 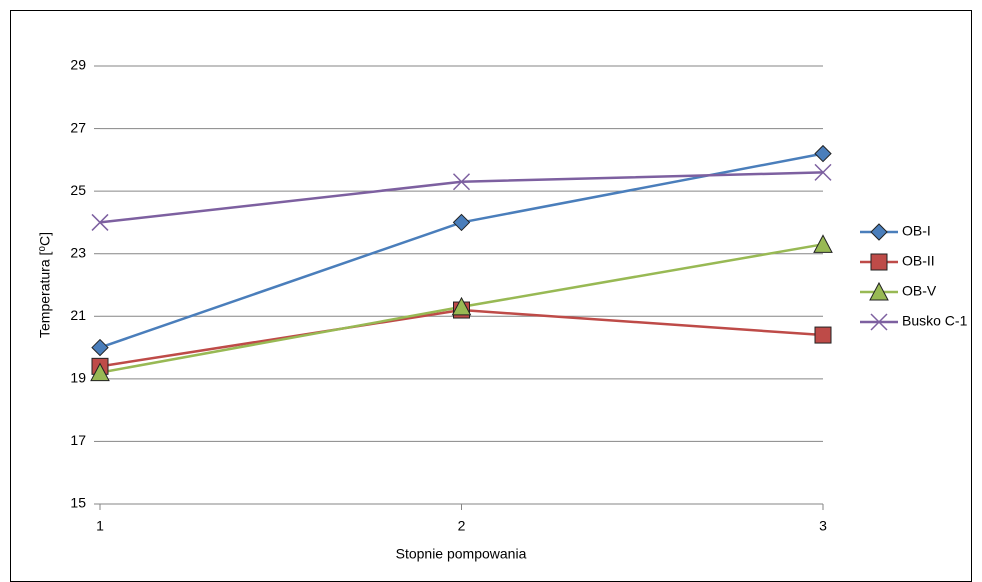 I want to click on y-tick-label: 29, so click(x=78, y=65).